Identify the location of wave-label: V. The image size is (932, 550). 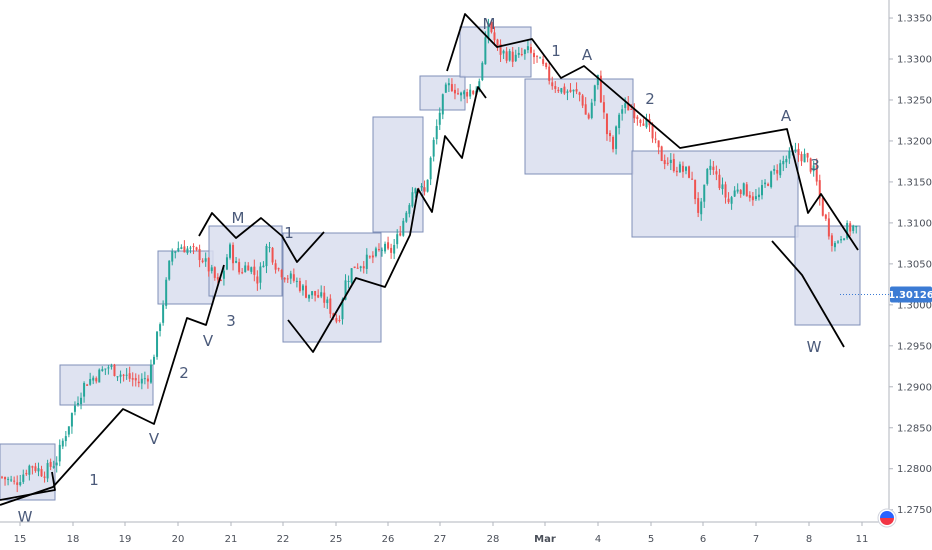
(208, 341).